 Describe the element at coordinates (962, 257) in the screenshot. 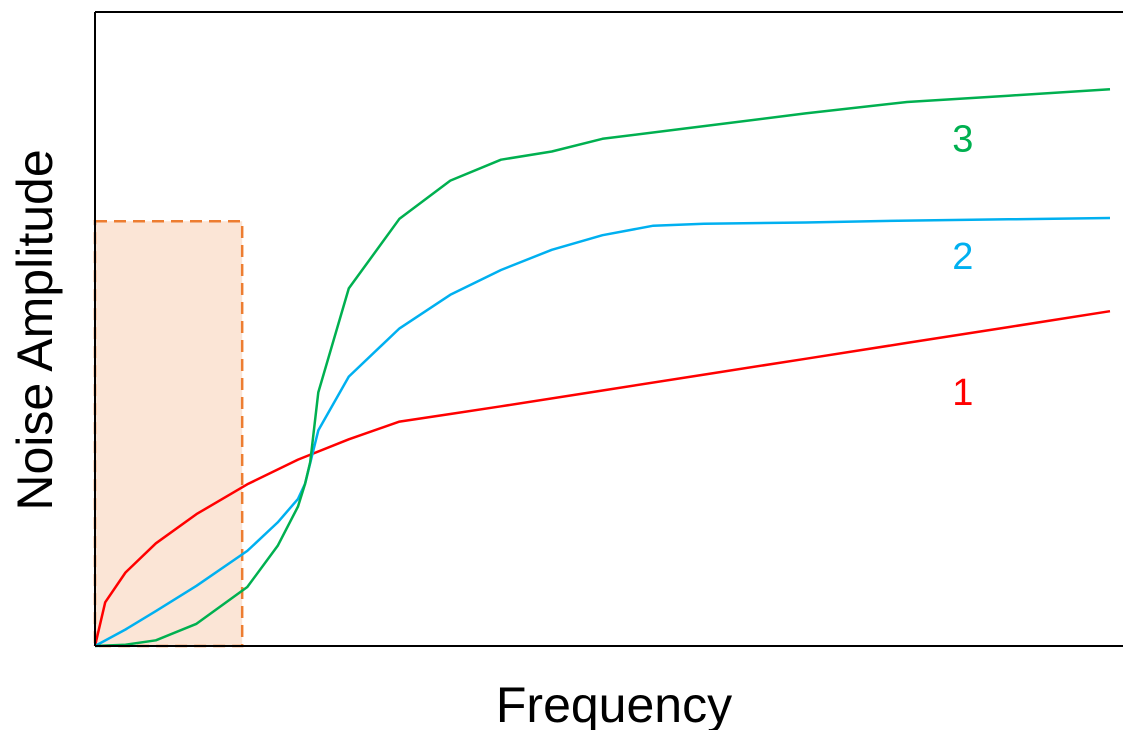

I see `series-label-2: 2` at that location.